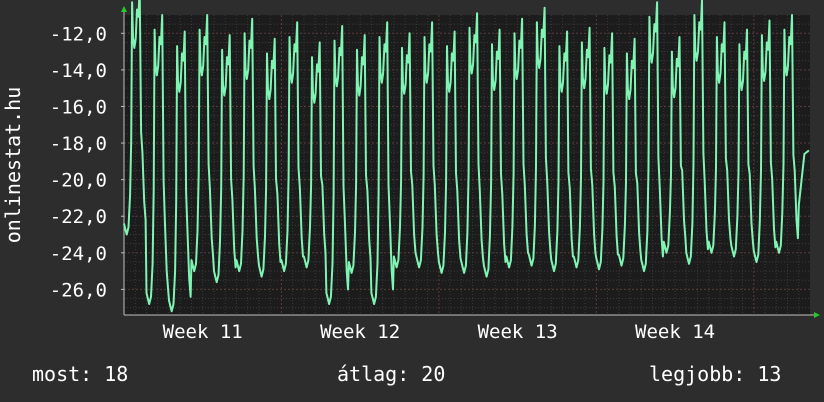 The width and height of the screenshot is (824, 402). I want to click on x-tick-label: Week 11, so click(203, 332).